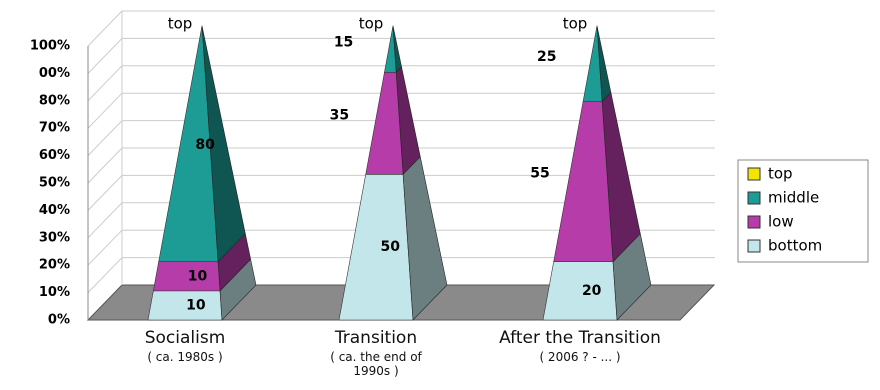 Image resolution: width=880 pixels, height=390 pixels. I want to click on y-tick-label: 00%, so click(54, 73).